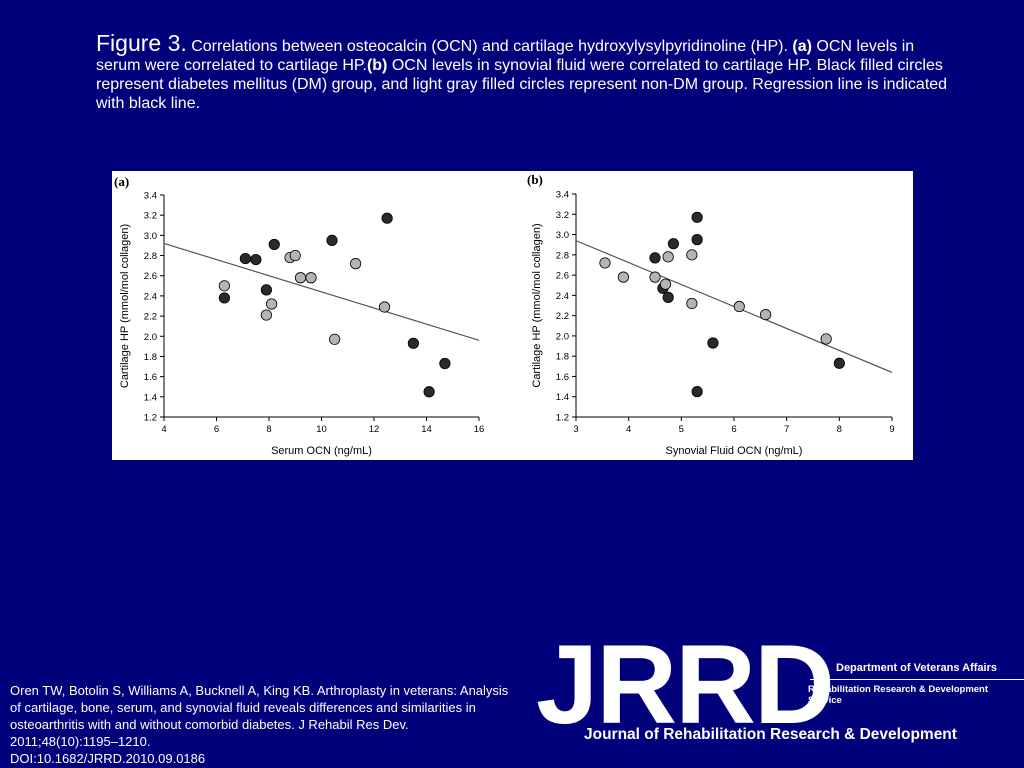 Image resolution: width=1024 pixels, height=768 pixels. Describe the element at coordinates (479, 429) in the screenshot. I see `chart-a-x-tick-label: 16` at that location.